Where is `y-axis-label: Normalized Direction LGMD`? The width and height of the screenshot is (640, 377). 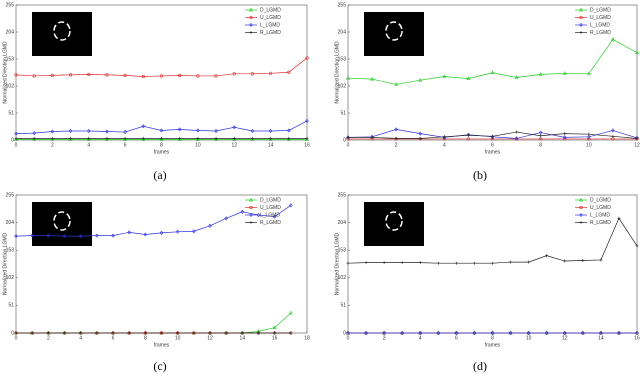 y-axis-label: Normalized Direction LGMD is located at coordinates (337, 72).